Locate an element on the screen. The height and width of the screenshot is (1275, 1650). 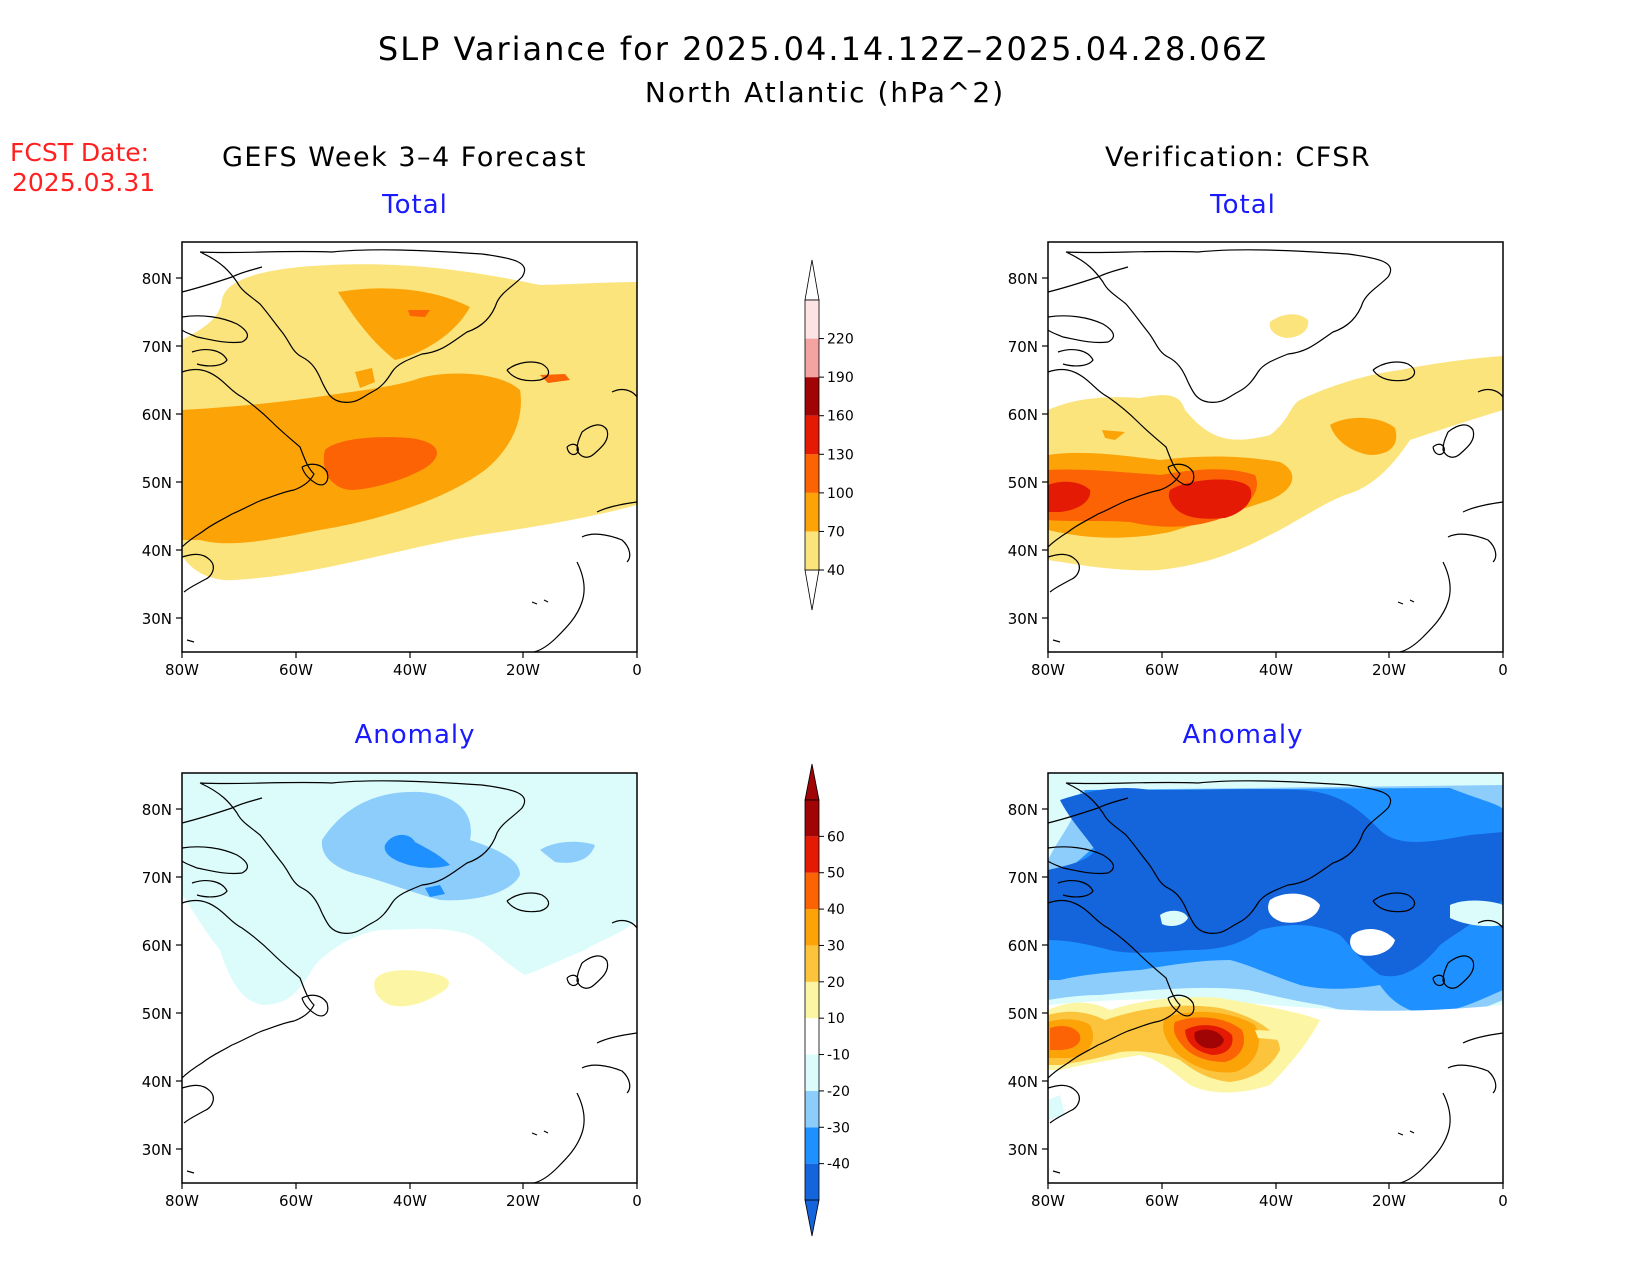
gefs-anomaly-fill-neg30b is located at coordinates (435, 891).